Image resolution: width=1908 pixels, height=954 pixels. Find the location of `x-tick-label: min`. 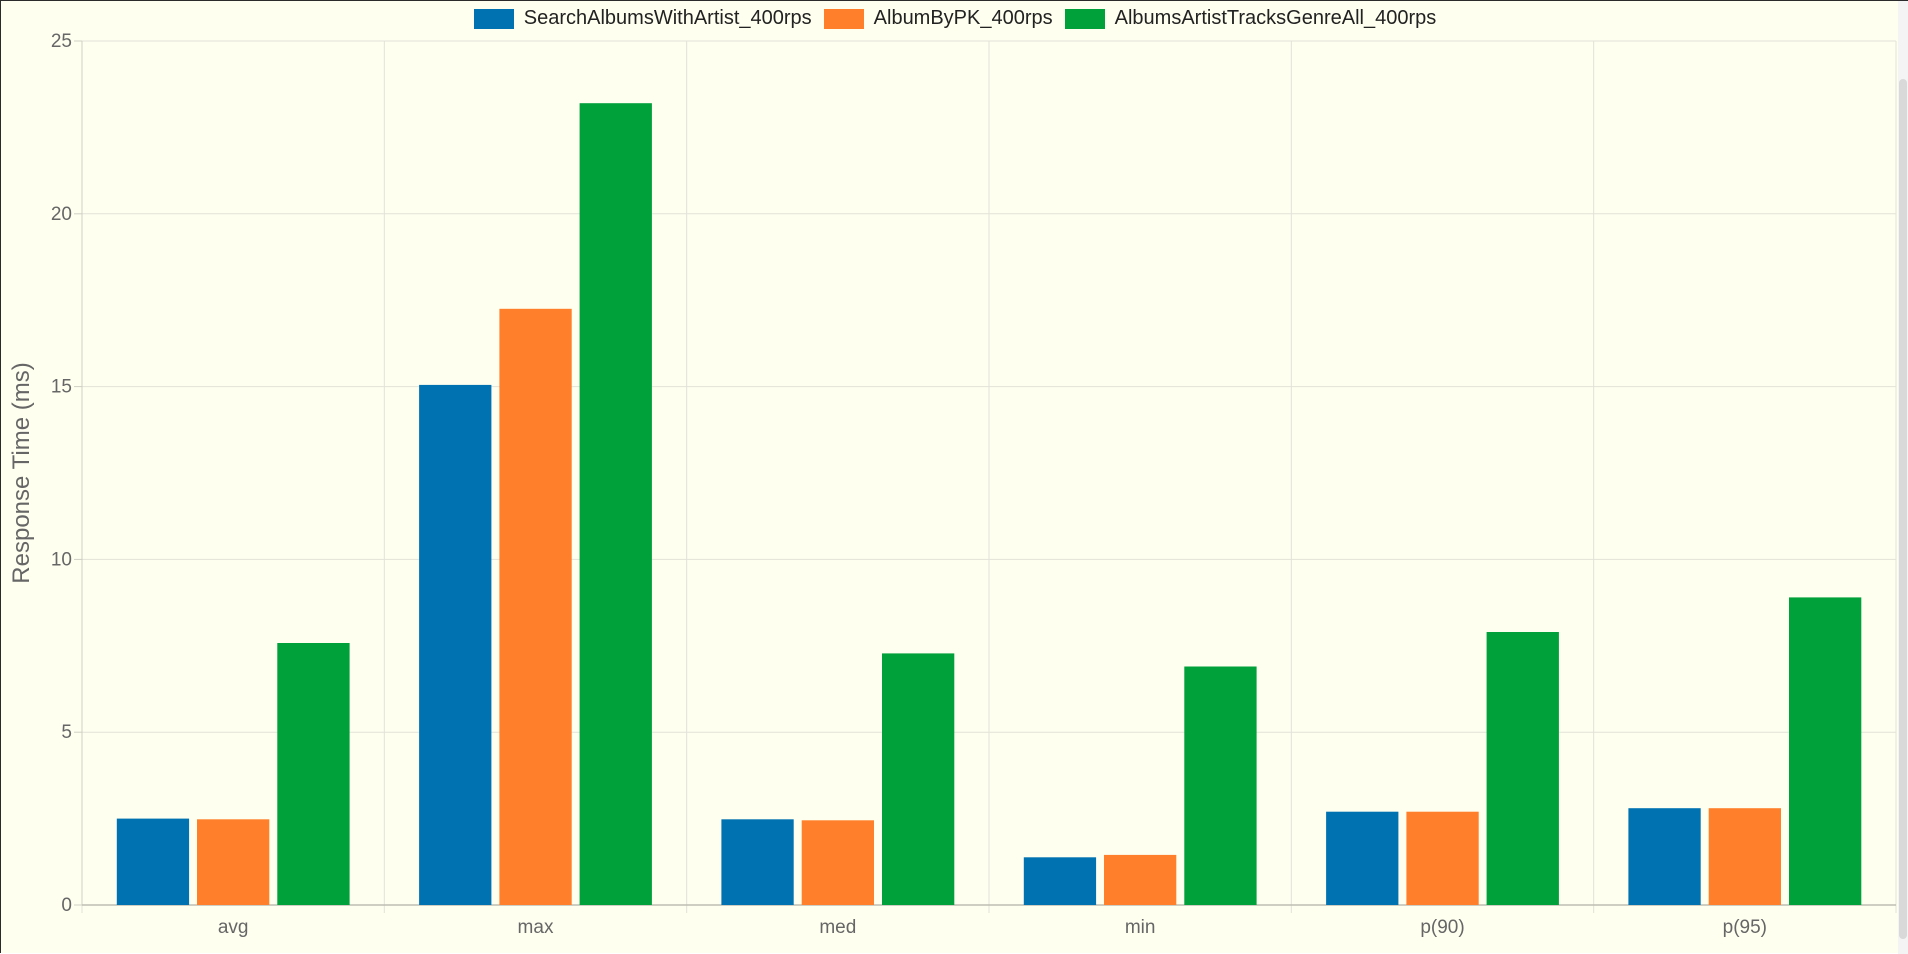

x-tick-label: min is located at coordinates (1140, 927).